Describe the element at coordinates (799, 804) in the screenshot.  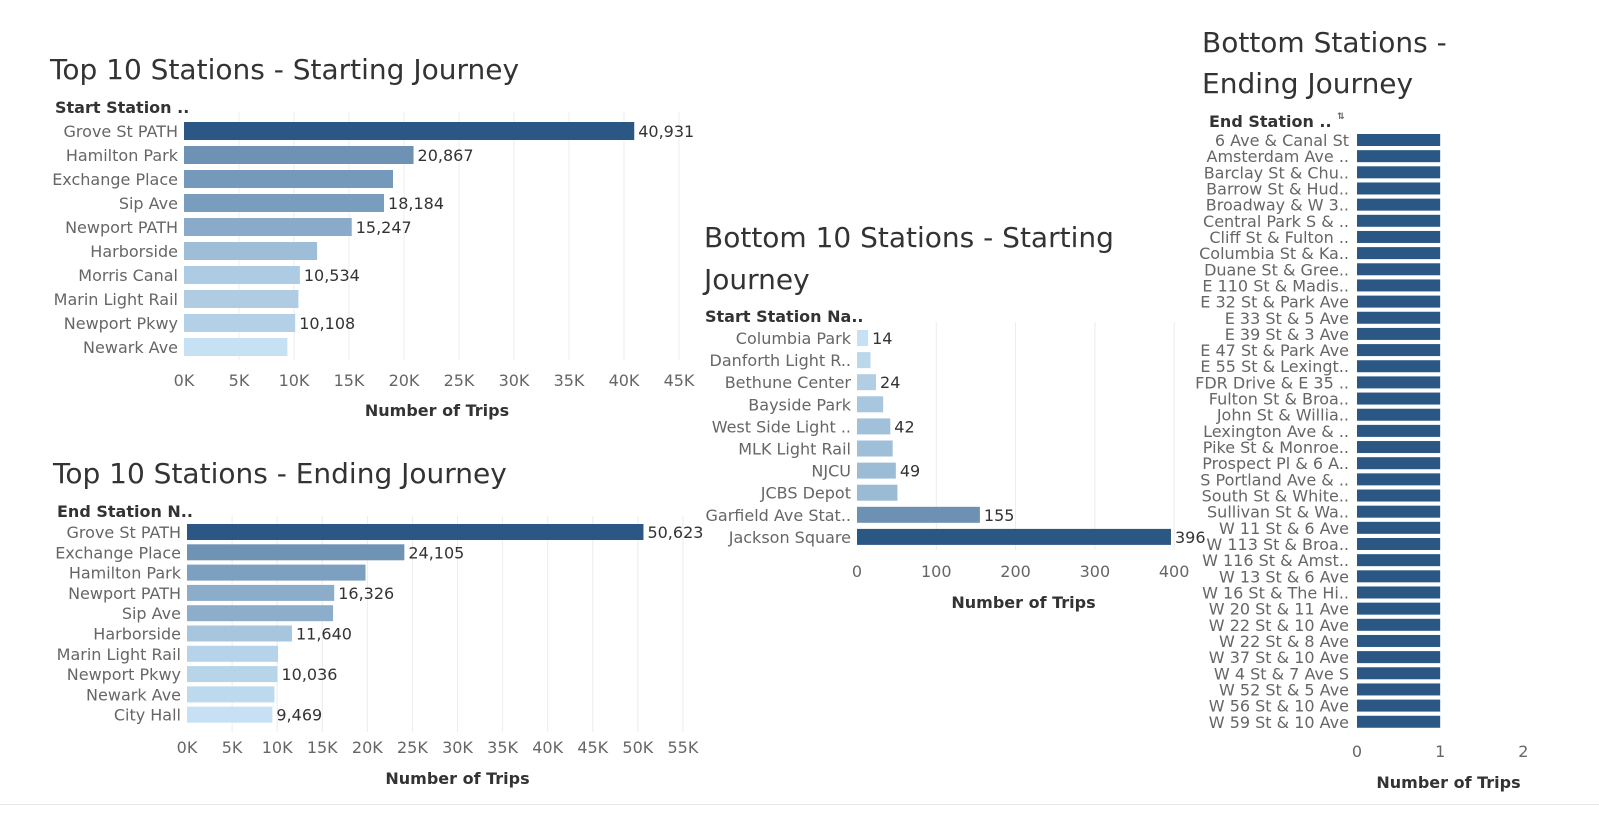
I see `divider` at that location.